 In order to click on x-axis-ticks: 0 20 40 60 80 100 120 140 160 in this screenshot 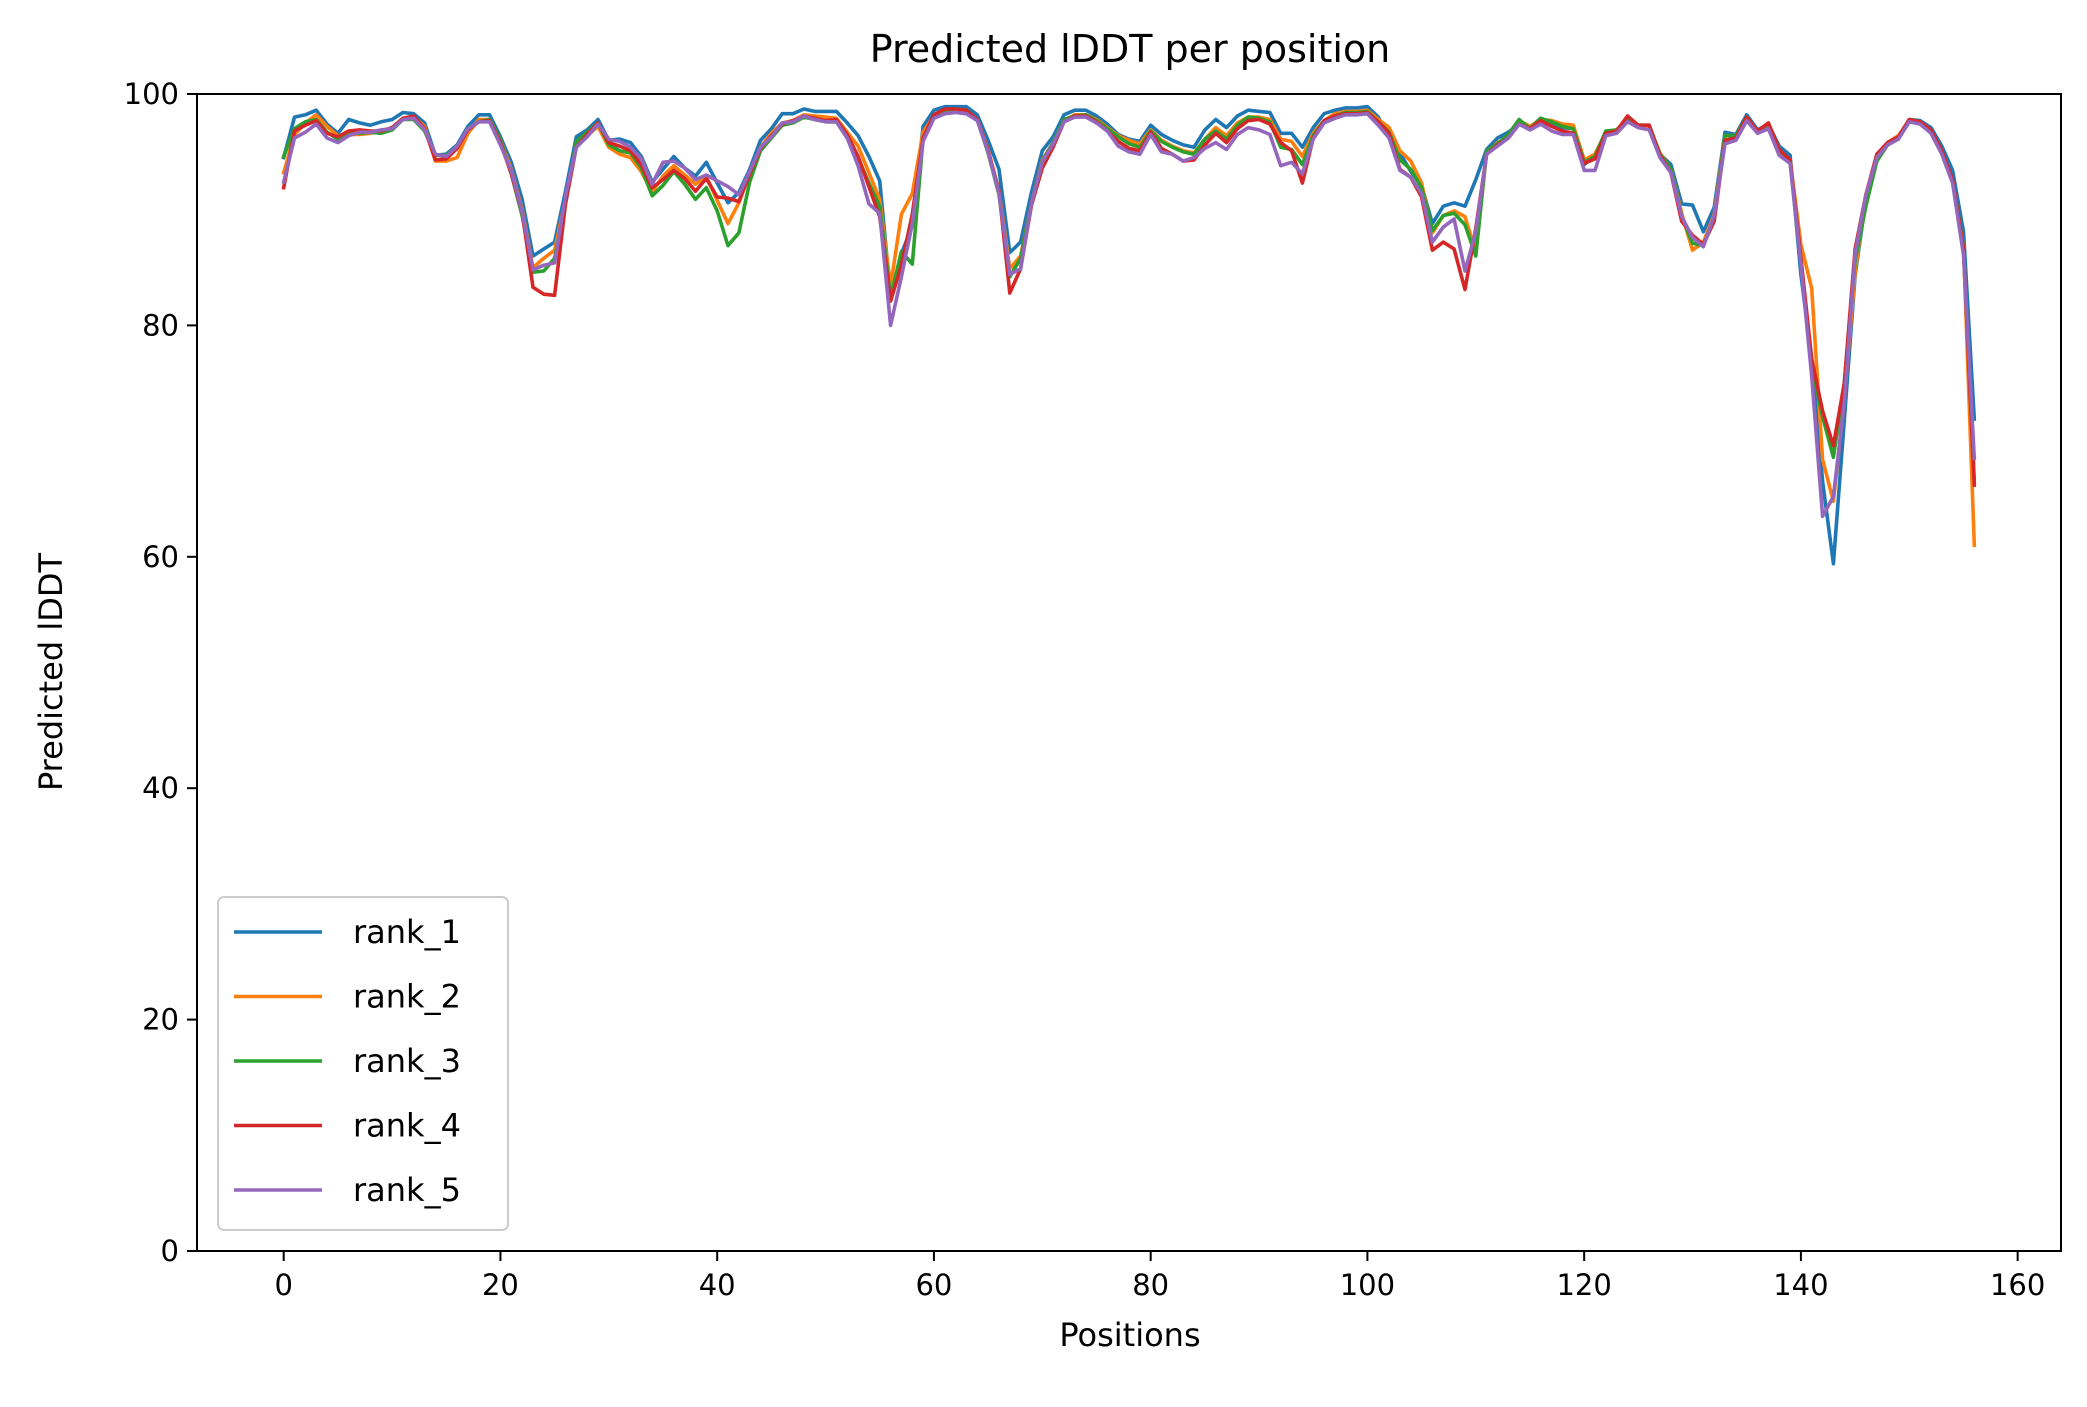, I will do `click(1159, 1276)`.